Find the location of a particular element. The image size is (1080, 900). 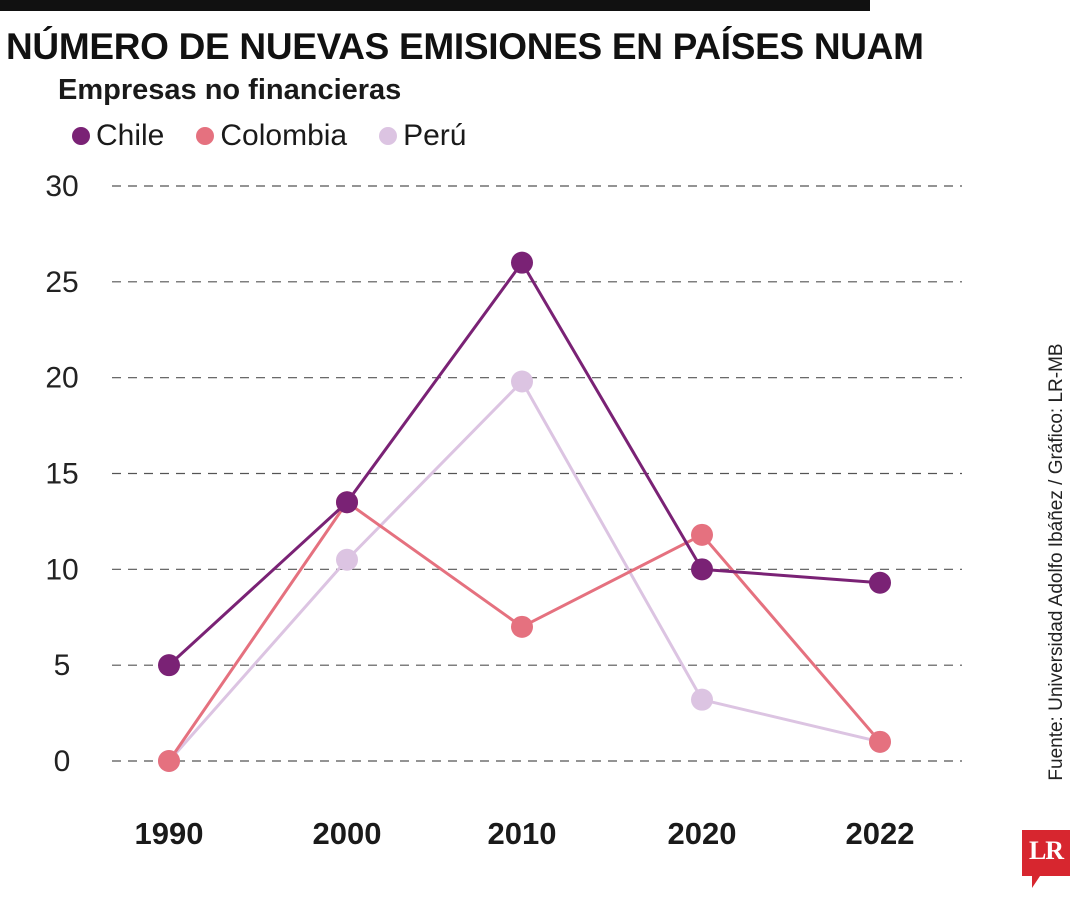

logo-badge is located at coordinates (1046, 859).